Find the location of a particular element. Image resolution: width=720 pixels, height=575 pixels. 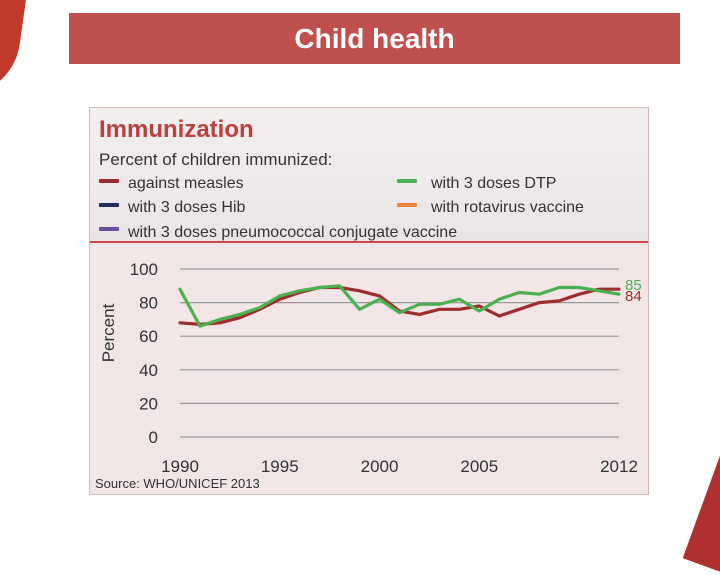

legend-swatch-pneumococcal is located at coordinates (109, 229).